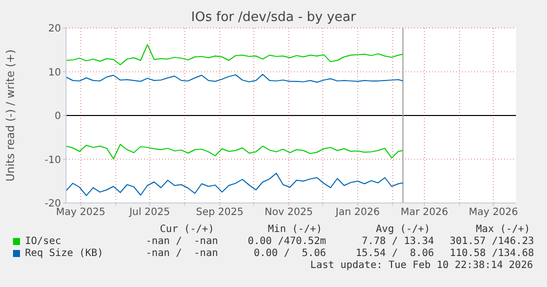 This screenshot has height=287, width=547. What do you see at coordinates (295, 229) in the screenshot?
I see `text: Min (-/+)` at bounding box center [295, 229].